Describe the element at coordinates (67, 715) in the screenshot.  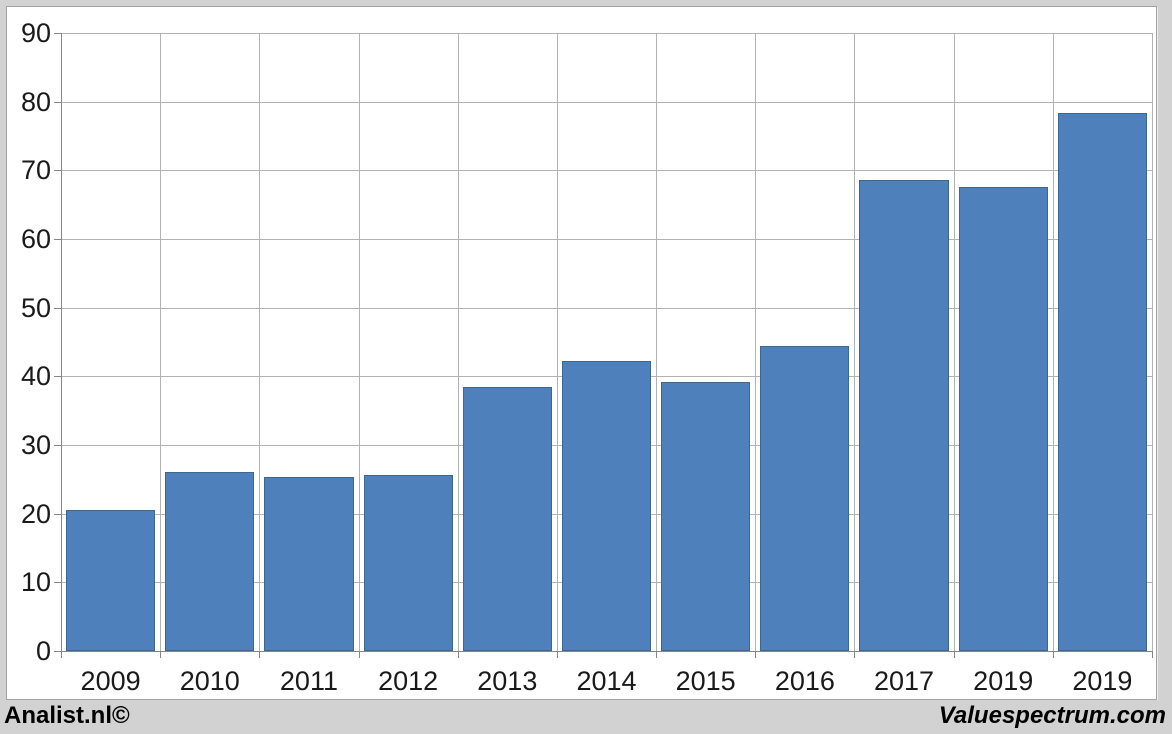
I see `analist-credit-label: Analist.nl©` at that location.